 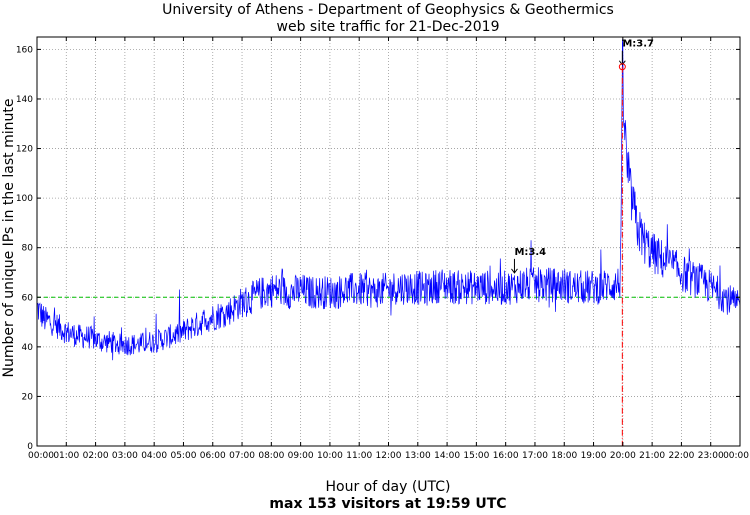 I want to click on x-tick-label: 20:00, so click(x=623, y=456).